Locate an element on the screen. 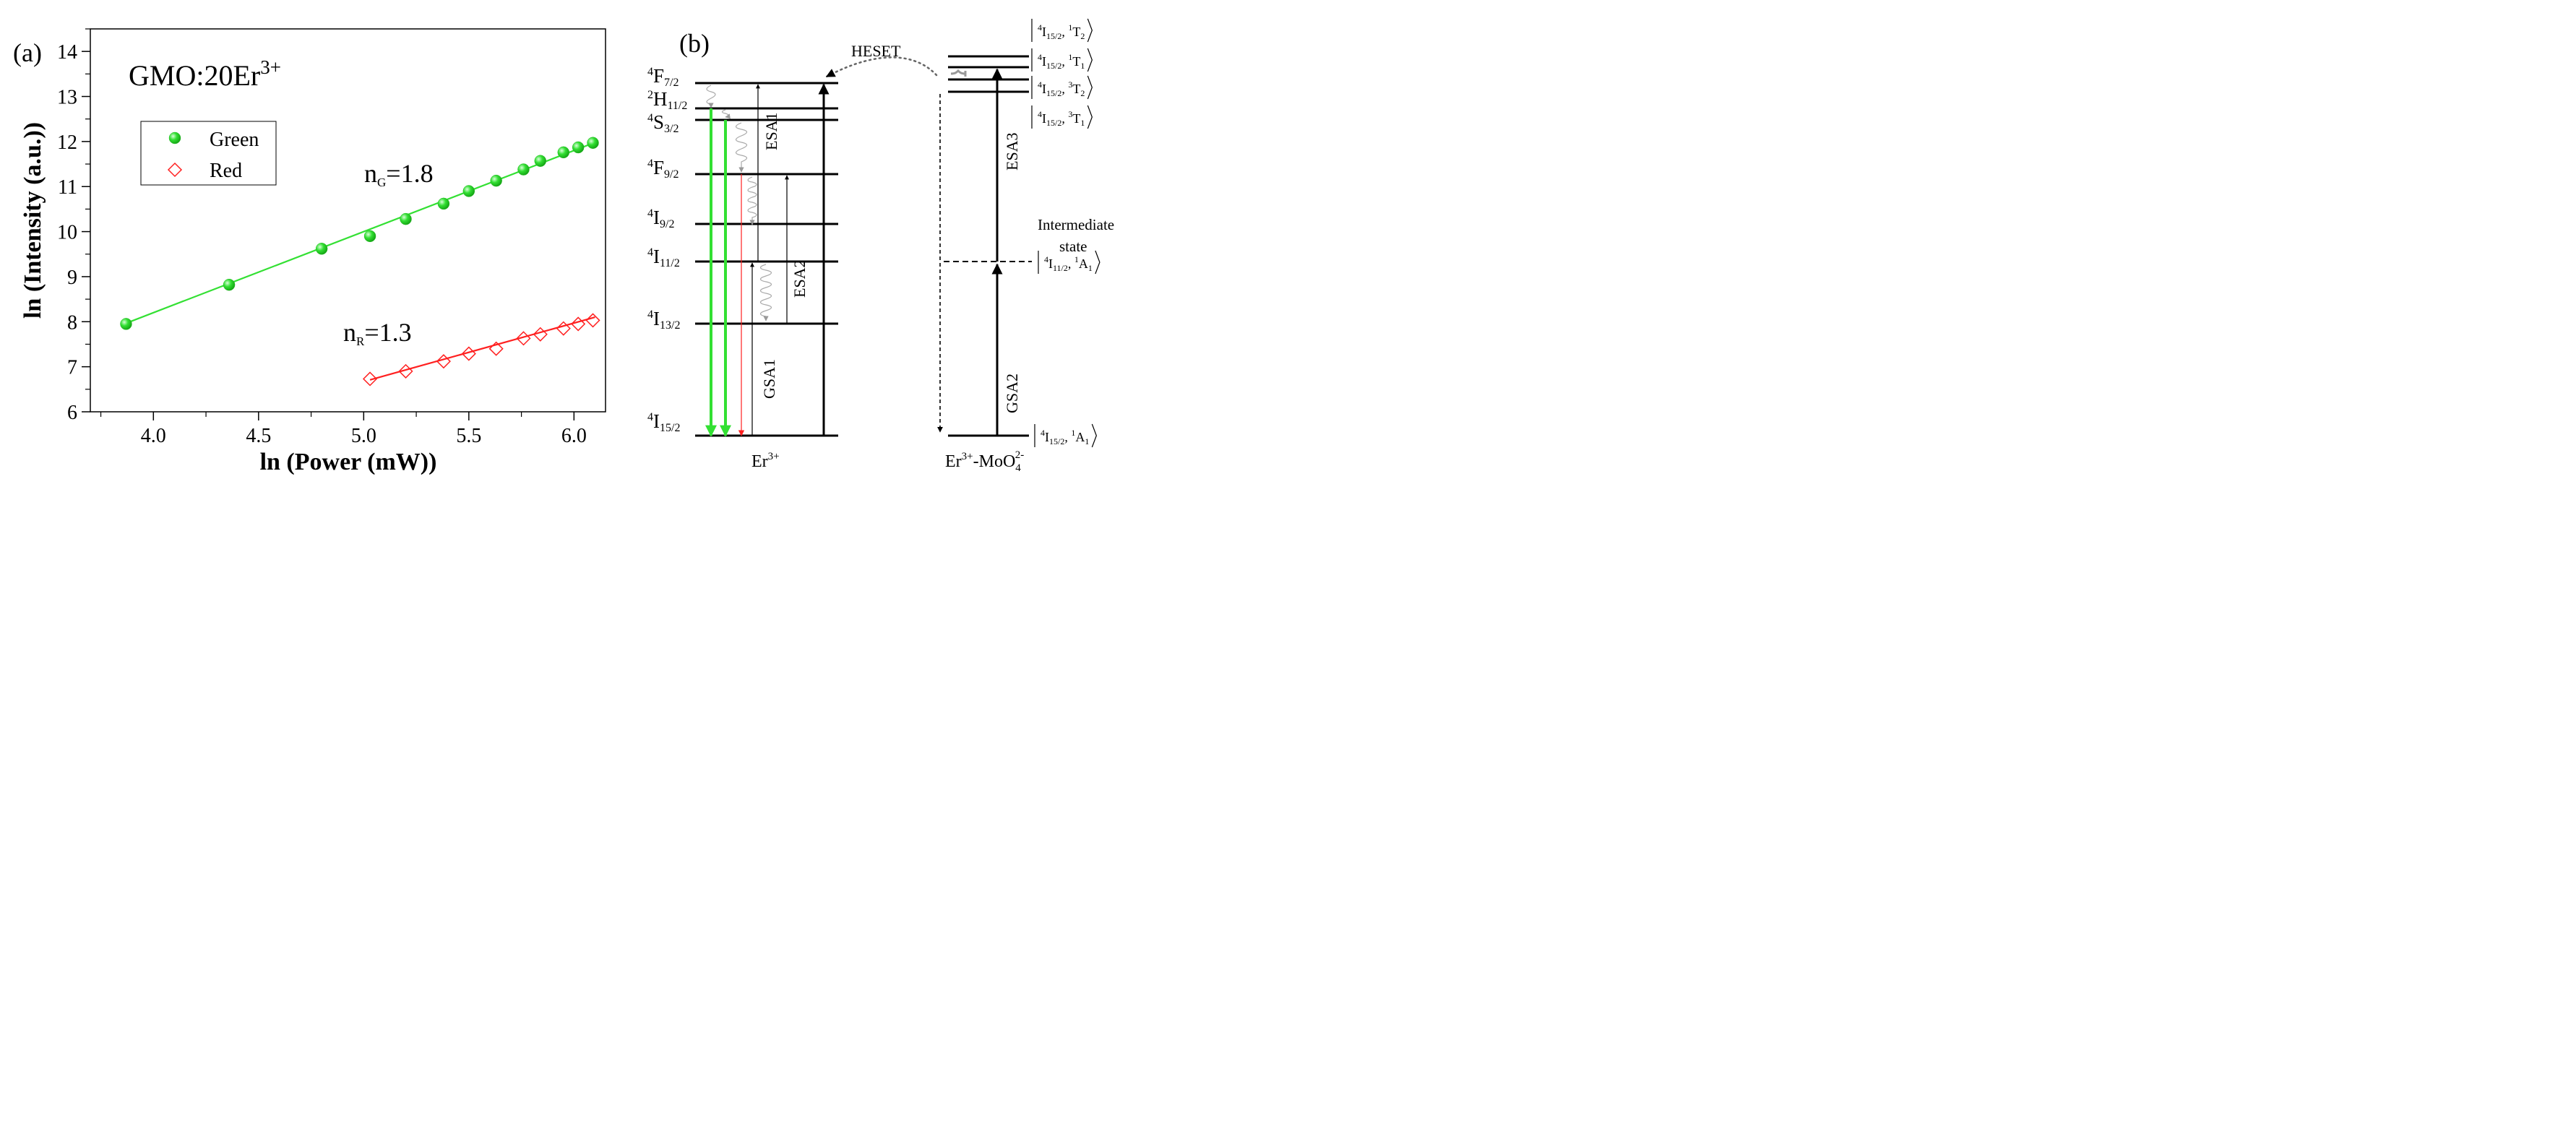 The height and width of the screenshot is (1127, 2576). x-tick-label: 5.0 is located at coordinates (363, 436).